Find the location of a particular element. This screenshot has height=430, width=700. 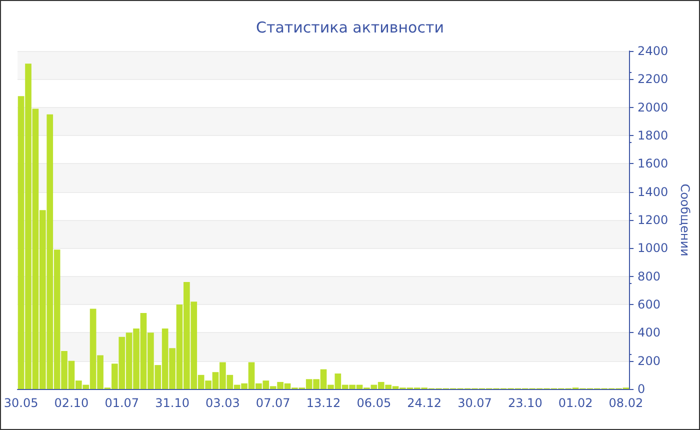

x-tick-label: 31.10 is located at coordinates (172, 403).